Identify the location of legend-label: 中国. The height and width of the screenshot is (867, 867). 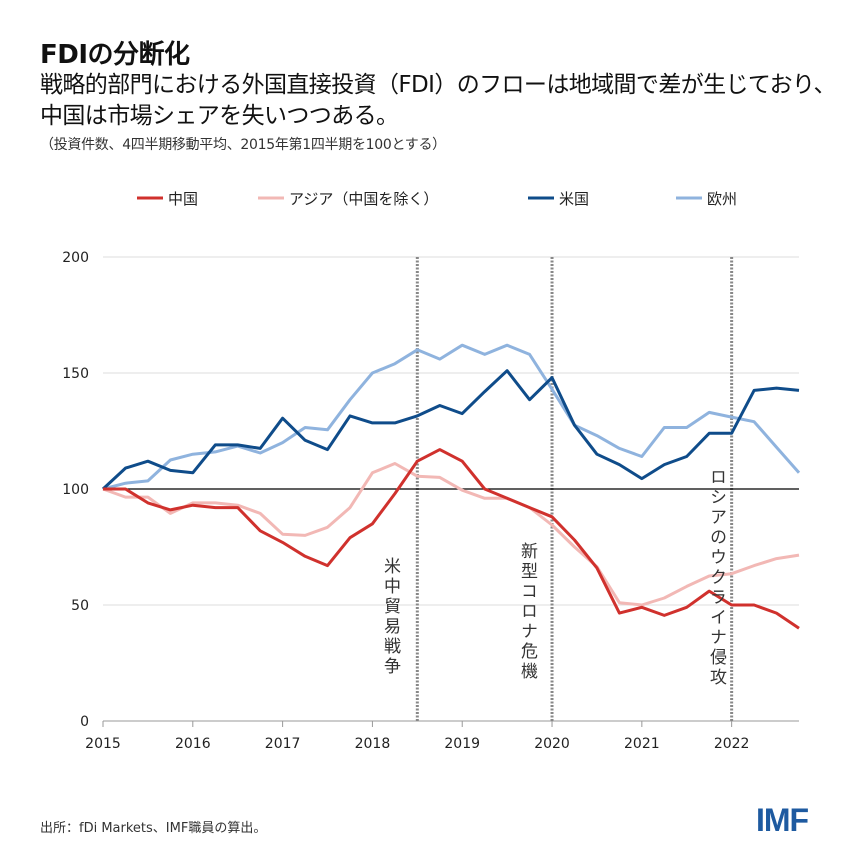
(183, 199).